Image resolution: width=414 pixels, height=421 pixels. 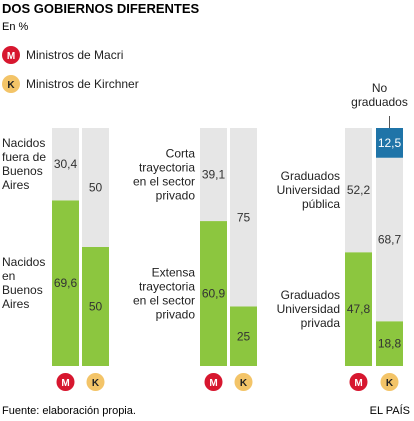 What do you see at coordinates (390, 410) in the screenshot?
I see `footer-credit: EL PAÍS` at bounding box center [390, 410].